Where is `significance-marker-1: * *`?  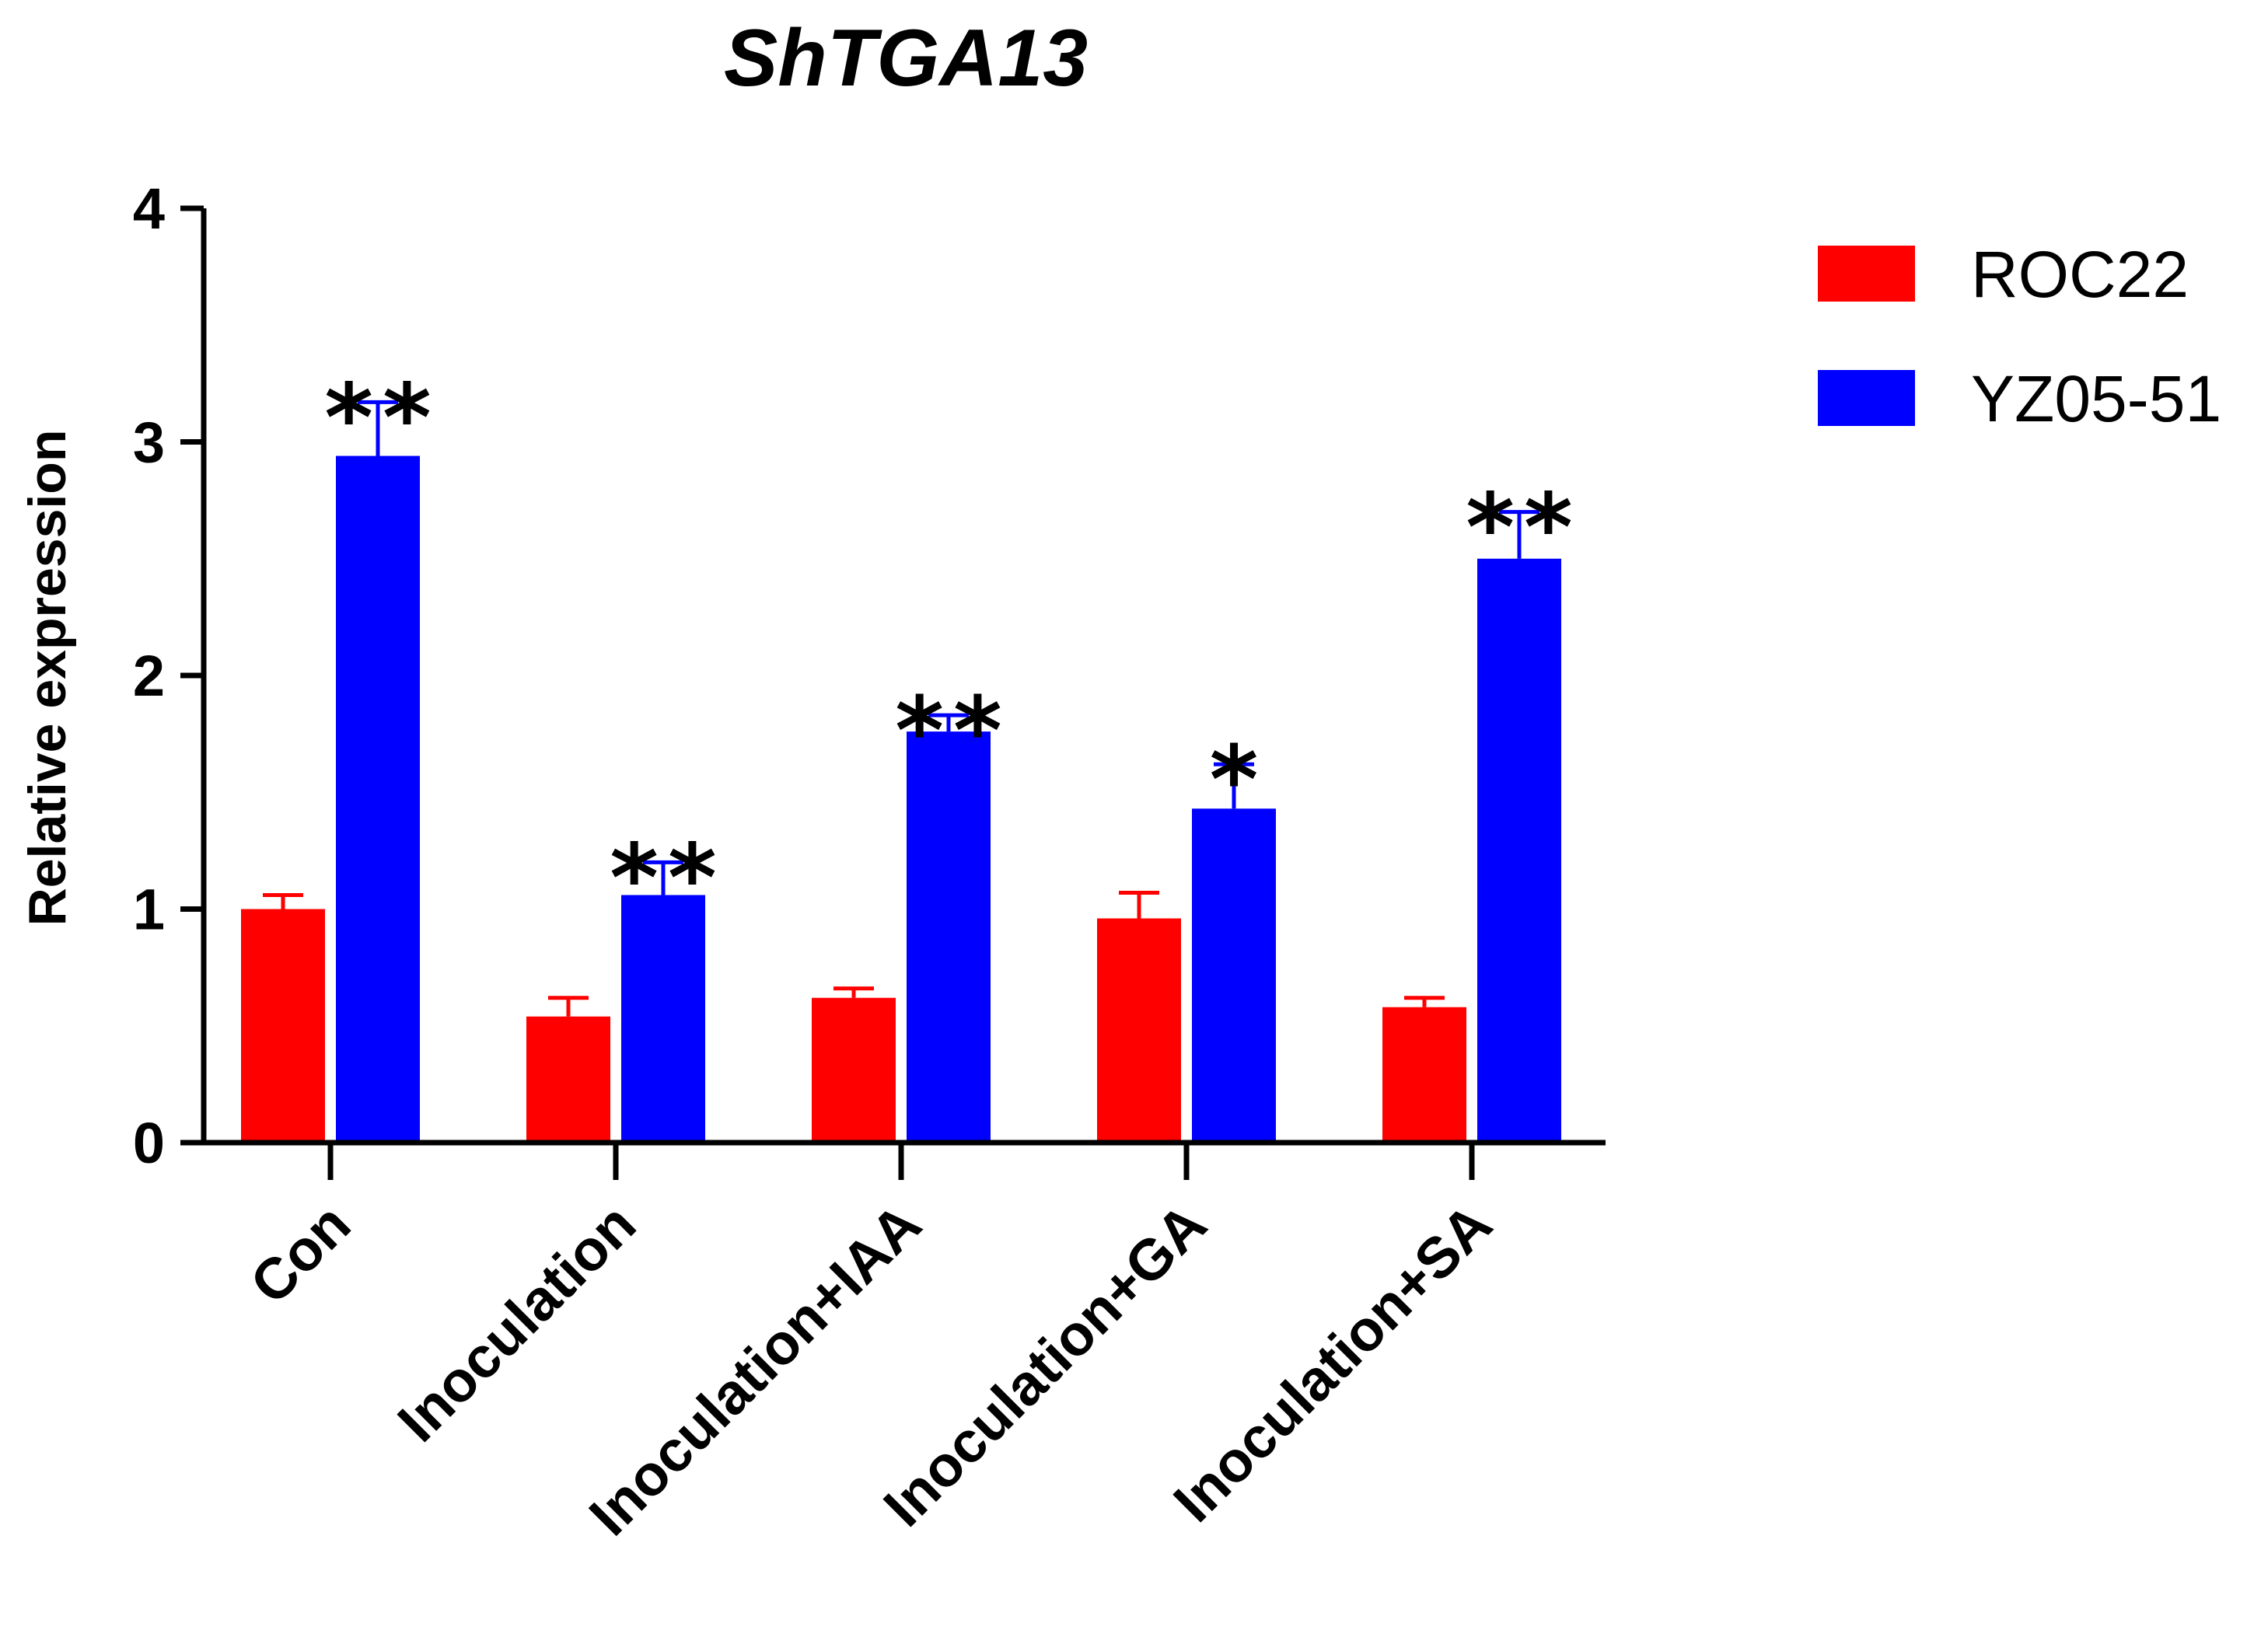
significance-marker-1: * * is located at coordinates (663, 879).